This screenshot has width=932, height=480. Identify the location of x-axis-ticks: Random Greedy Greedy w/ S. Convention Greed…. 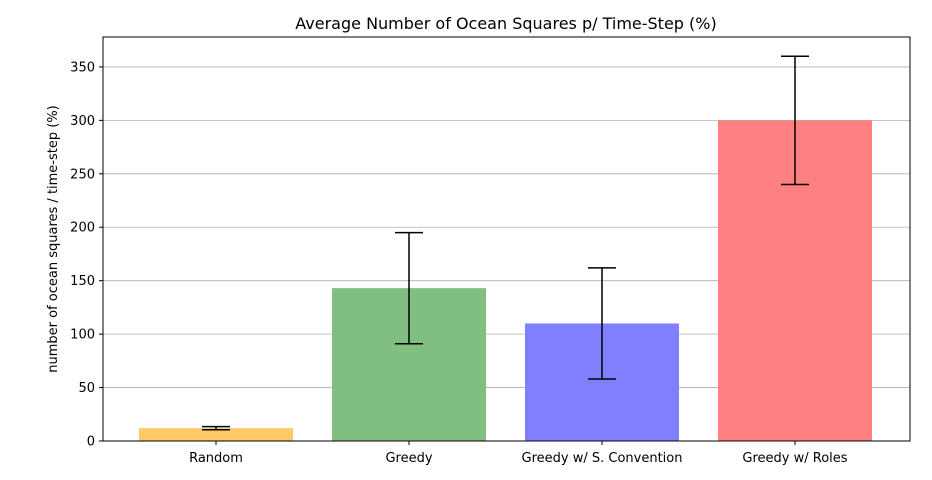
(518, 453).